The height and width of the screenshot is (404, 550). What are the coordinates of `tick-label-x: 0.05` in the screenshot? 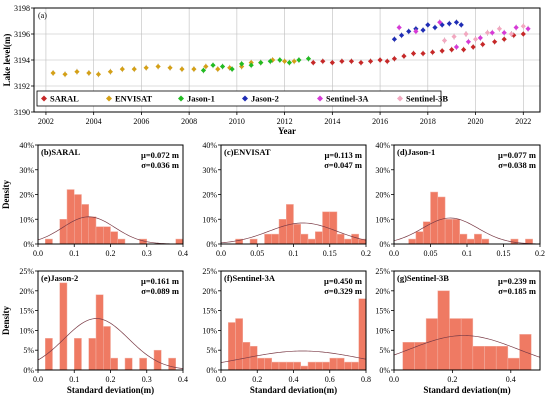 It's located at (257, 253).